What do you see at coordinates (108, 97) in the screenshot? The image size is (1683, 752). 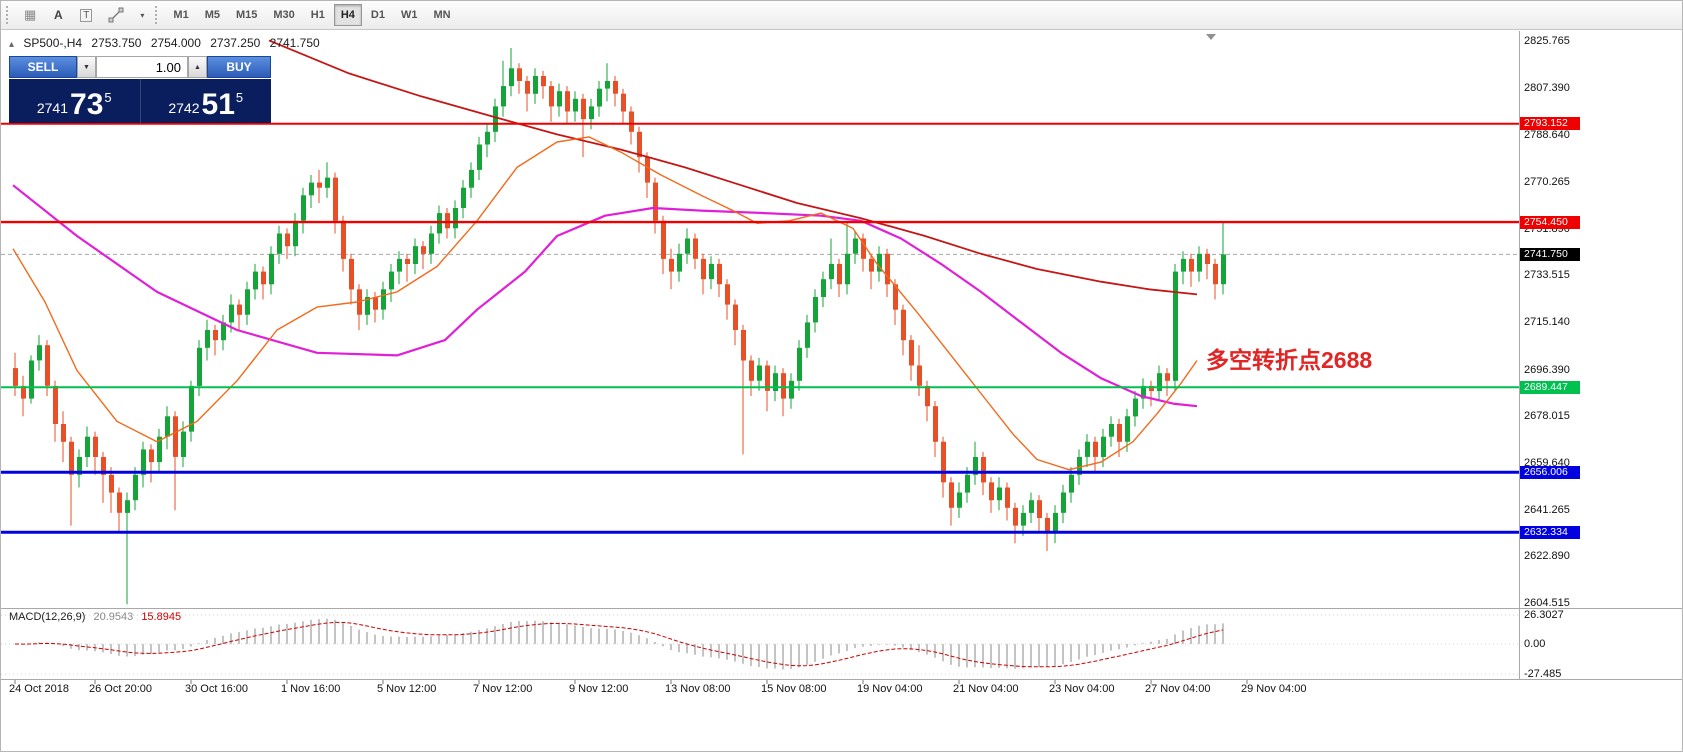 I see `bid-pipette: 5` at bounding box center [108, 97].